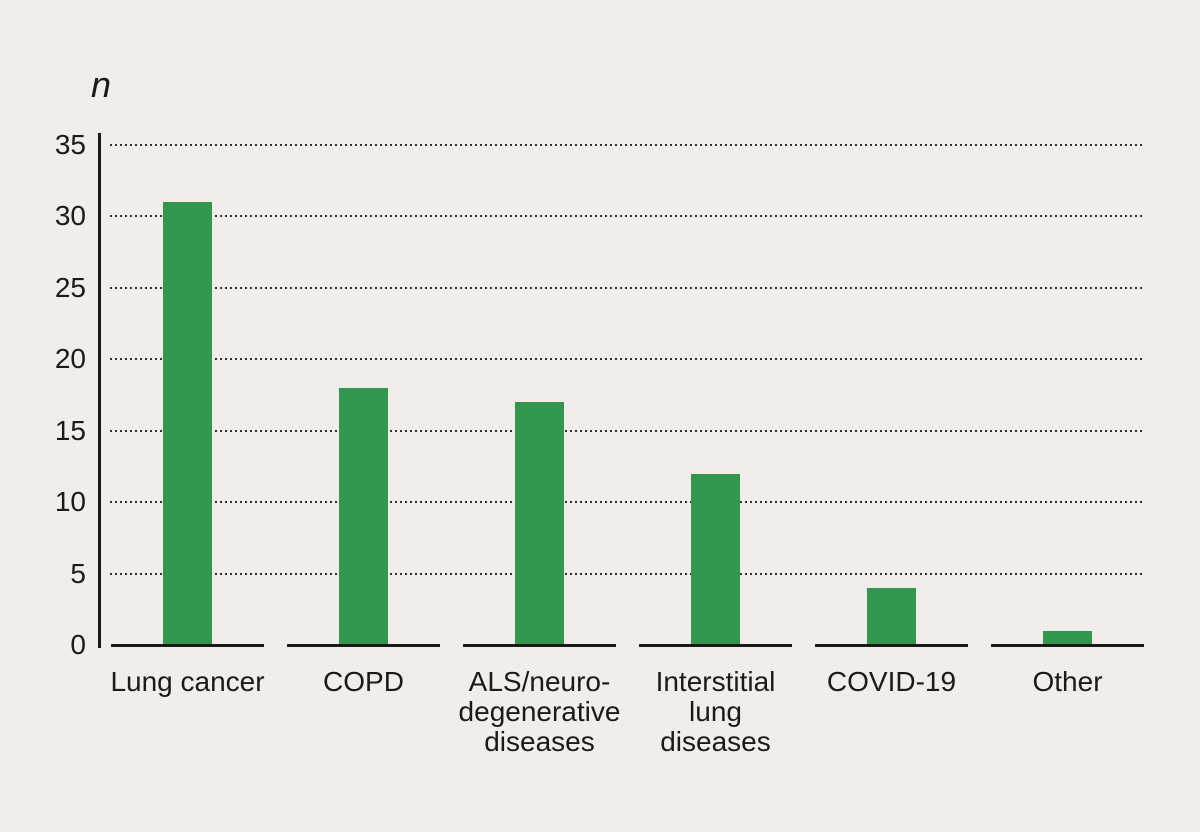 The height and width of the screenshot is (832, 1200). What do you see at coordinates (70, 430) in the screenshot?
I see `y-tick-label-15: 15` at bounding box center [70, 430].